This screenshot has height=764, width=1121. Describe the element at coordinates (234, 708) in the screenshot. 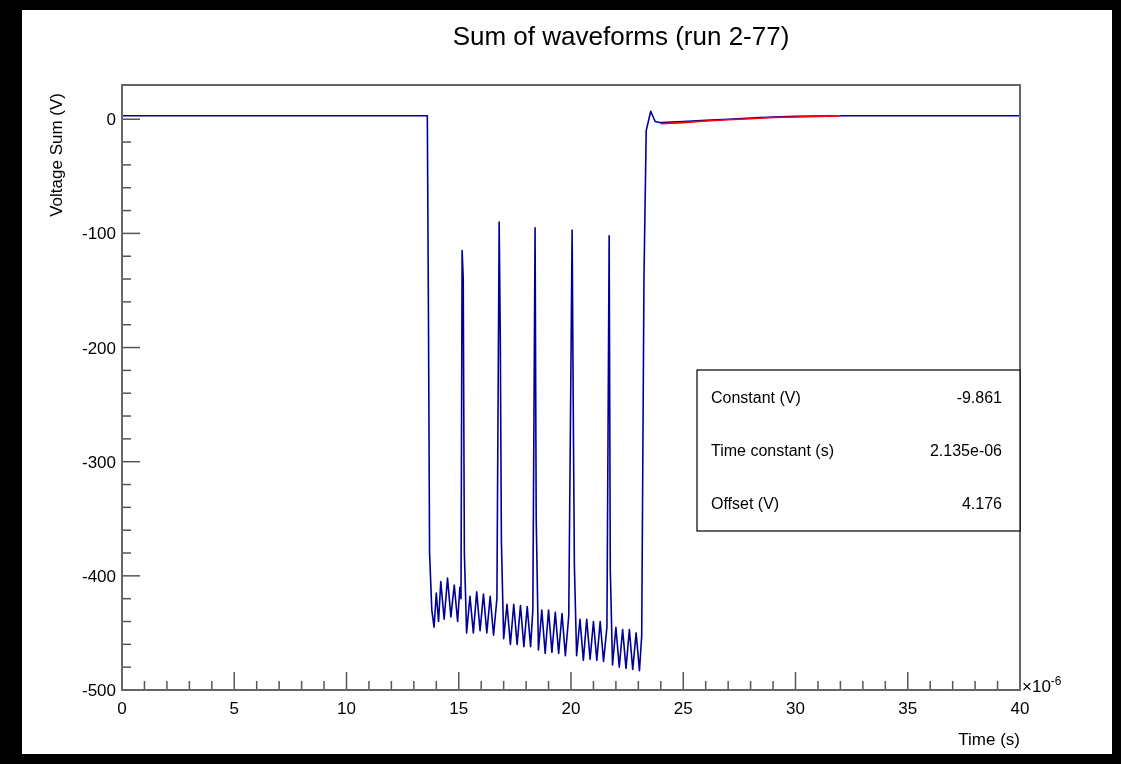

I see `x-tick-label: 5` at that location.